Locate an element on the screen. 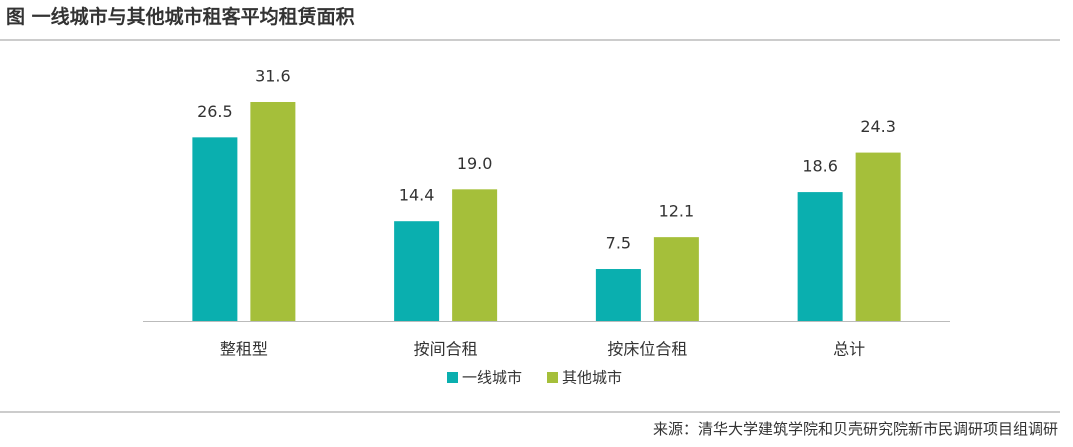 The width and height of the screenshot is (1073, 447). x-tick-label: 按间合租 is located at coordinates (446, 349).